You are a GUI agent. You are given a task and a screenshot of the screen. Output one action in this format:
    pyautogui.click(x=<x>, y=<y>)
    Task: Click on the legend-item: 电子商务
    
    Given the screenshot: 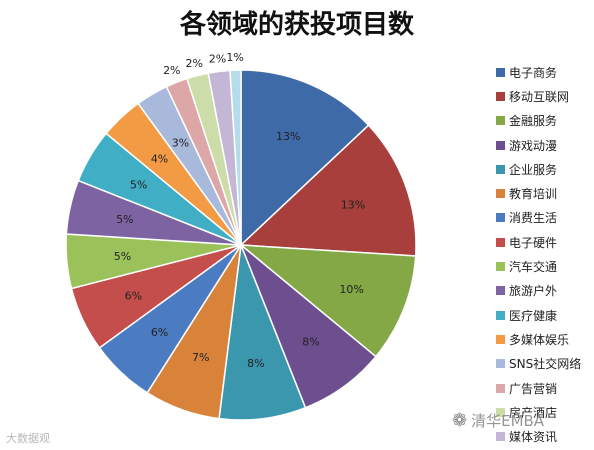 What is the action you would take?
    pyautogui.click(x=544, y=72)
    